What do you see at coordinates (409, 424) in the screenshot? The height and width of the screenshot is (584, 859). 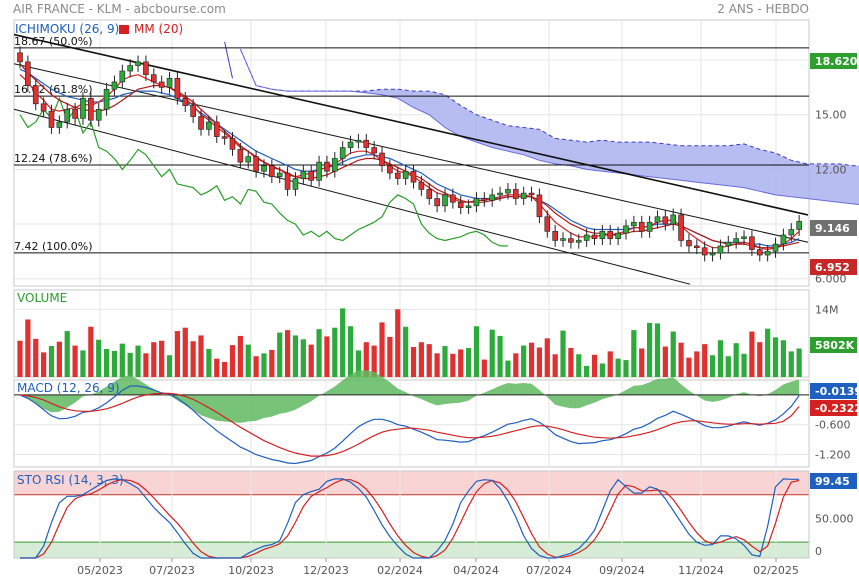 I see `macd-signal-line` at bounding box center [409, 424].